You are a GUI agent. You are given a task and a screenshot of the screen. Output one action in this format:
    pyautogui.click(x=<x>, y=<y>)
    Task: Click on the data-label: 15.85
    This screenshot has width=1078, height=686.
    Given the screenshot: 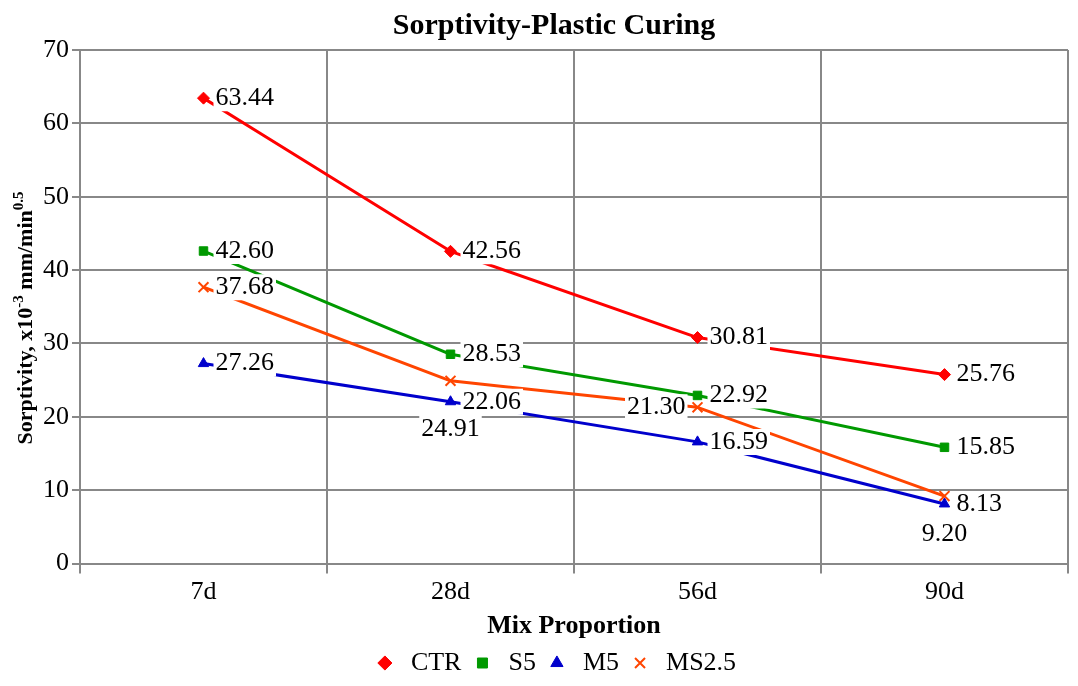 What is the action you would take?
    pyautogui.click(x=985, y=446)
    